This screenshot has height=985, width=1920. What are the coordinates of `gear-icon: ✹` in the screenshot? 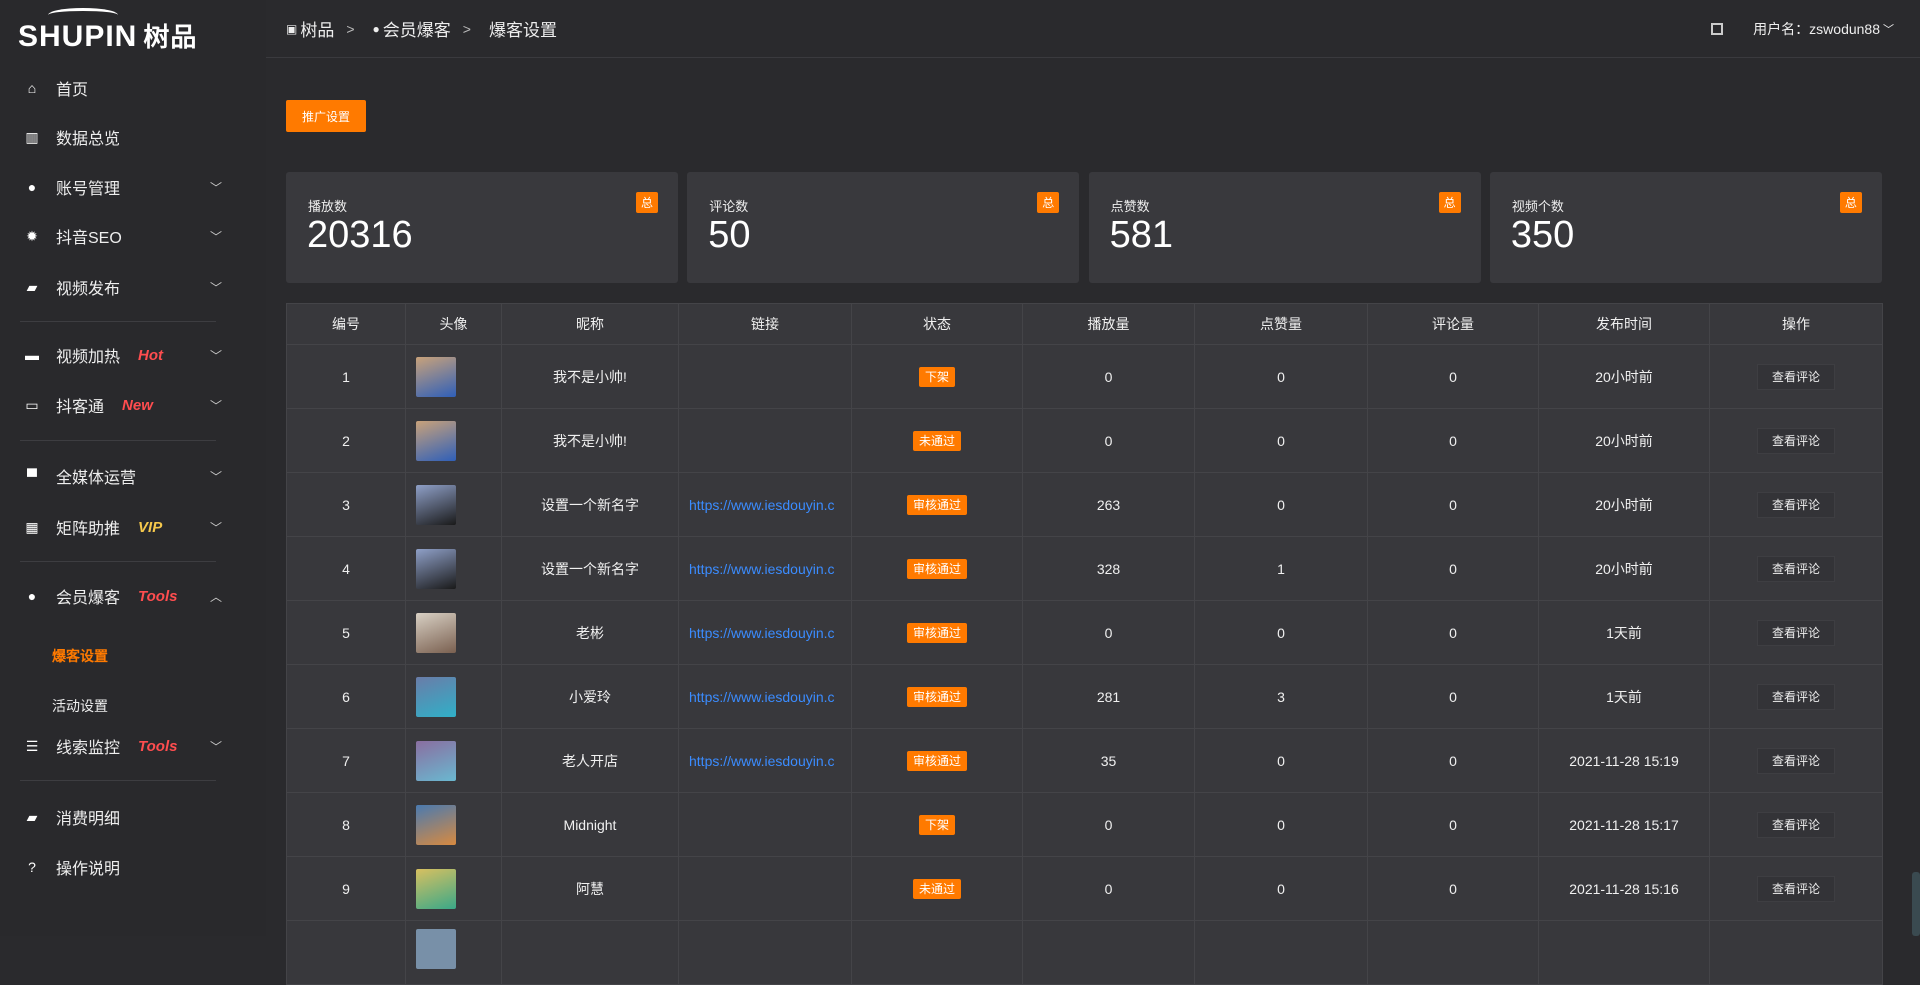 It's located at (32, 235).